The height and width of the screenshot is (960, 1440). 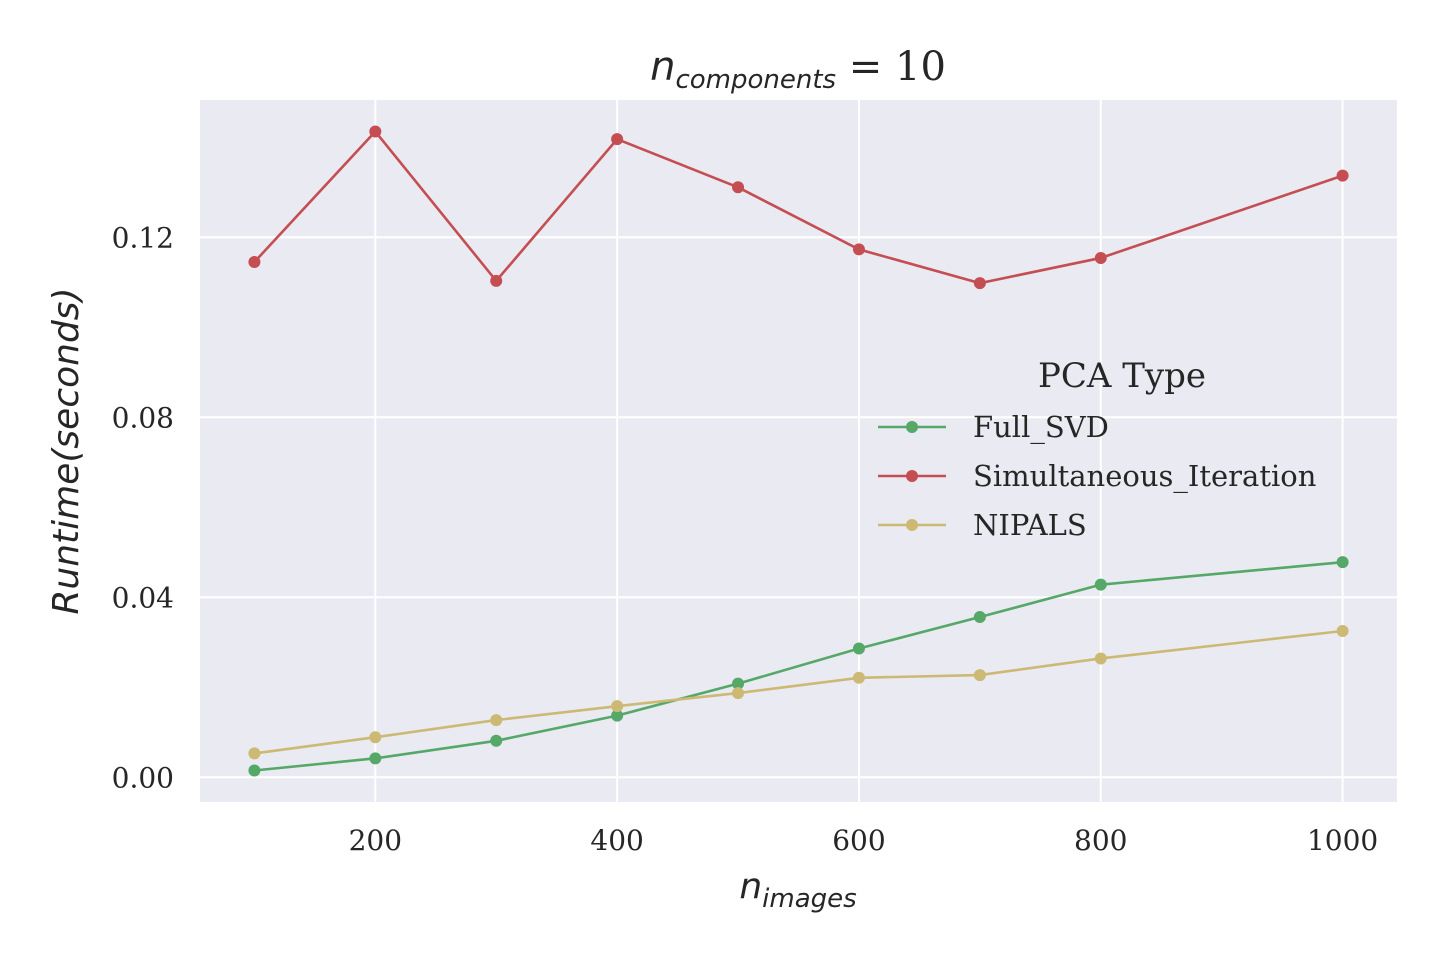 I want to click on x-axis-label: nimages, so click(x=797, y=890).